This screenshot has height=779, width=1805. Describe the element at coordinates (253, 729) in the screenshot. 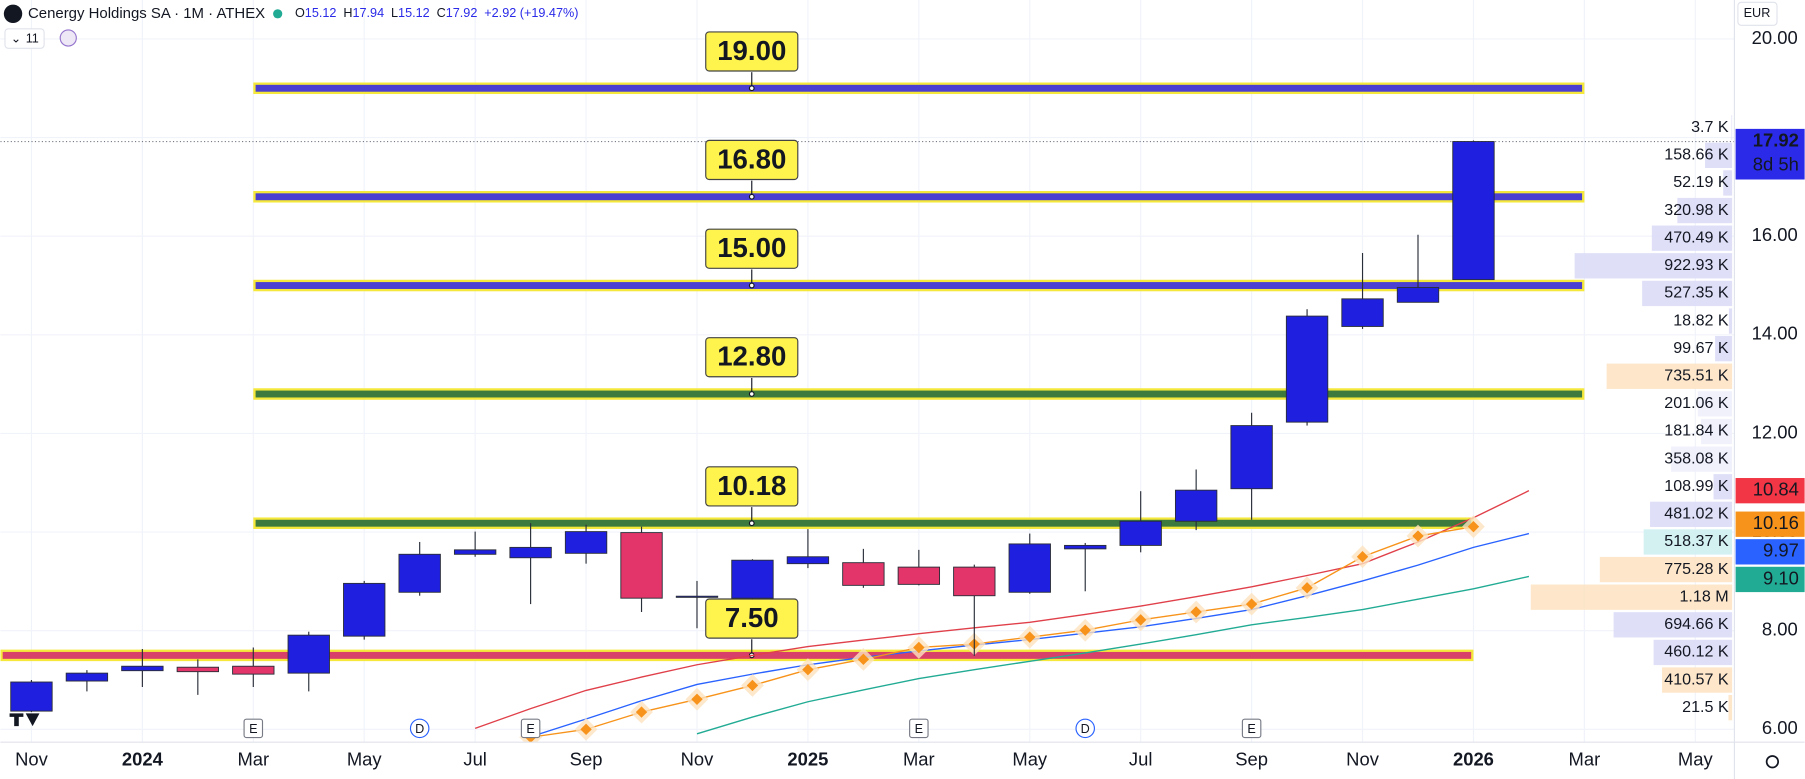

I see `event-label: E` at that location.